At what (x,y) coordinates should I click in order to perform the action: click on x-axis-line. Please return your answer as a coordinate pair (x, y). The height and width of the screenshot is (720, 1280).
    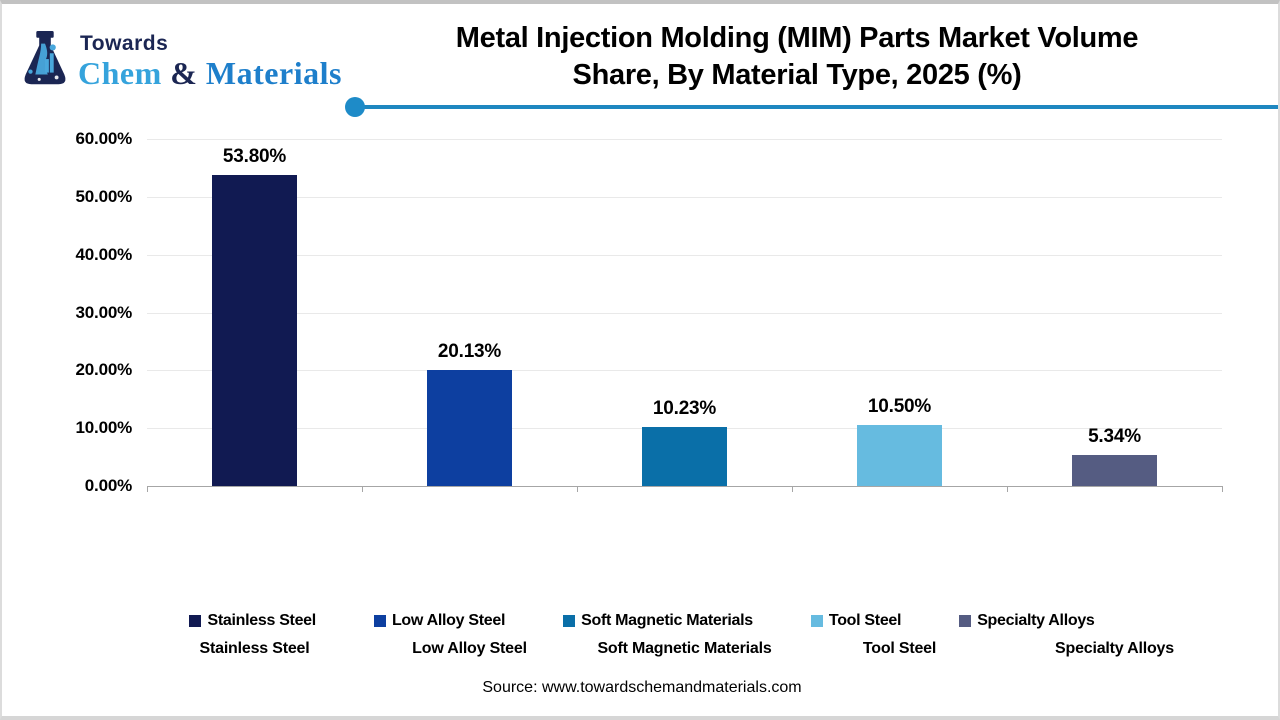
    Looking at the image, I should click on (684, 486).